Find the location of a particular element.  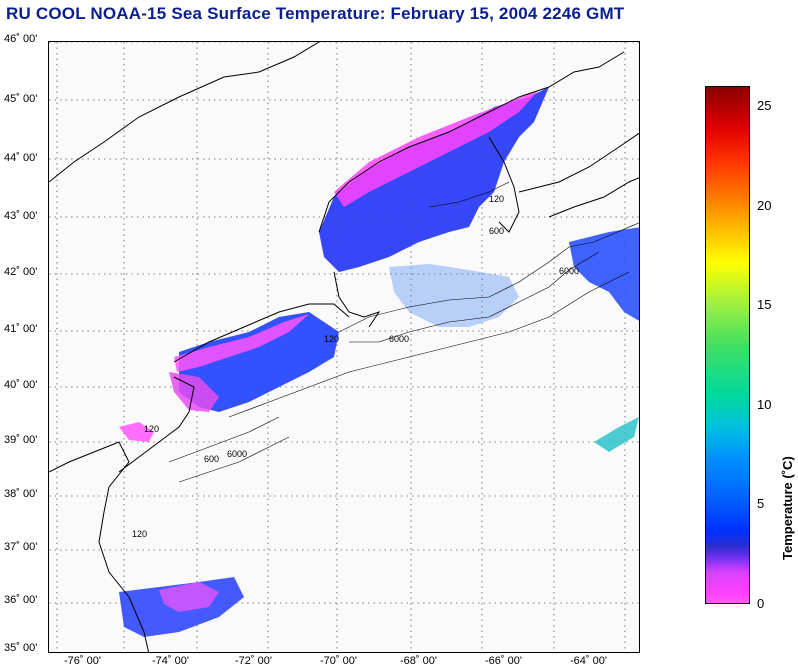

latitude-label: 44˚ 00' is located at coordinates (21, 158).